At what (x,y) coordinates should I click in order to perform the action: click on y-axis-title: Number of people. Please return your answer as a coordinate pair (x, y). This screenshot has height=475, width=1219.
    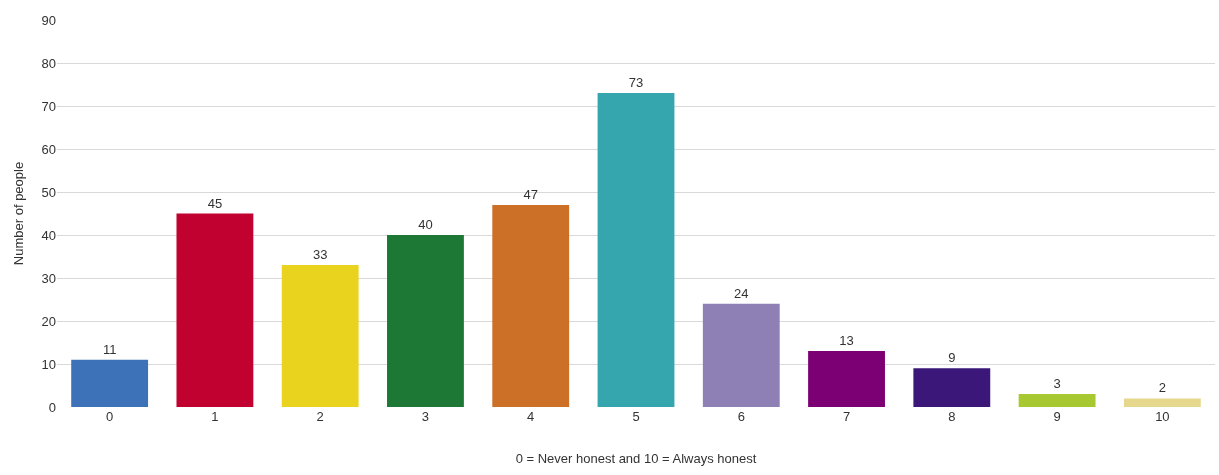
    Looking at the image, I should click on (19, 213).